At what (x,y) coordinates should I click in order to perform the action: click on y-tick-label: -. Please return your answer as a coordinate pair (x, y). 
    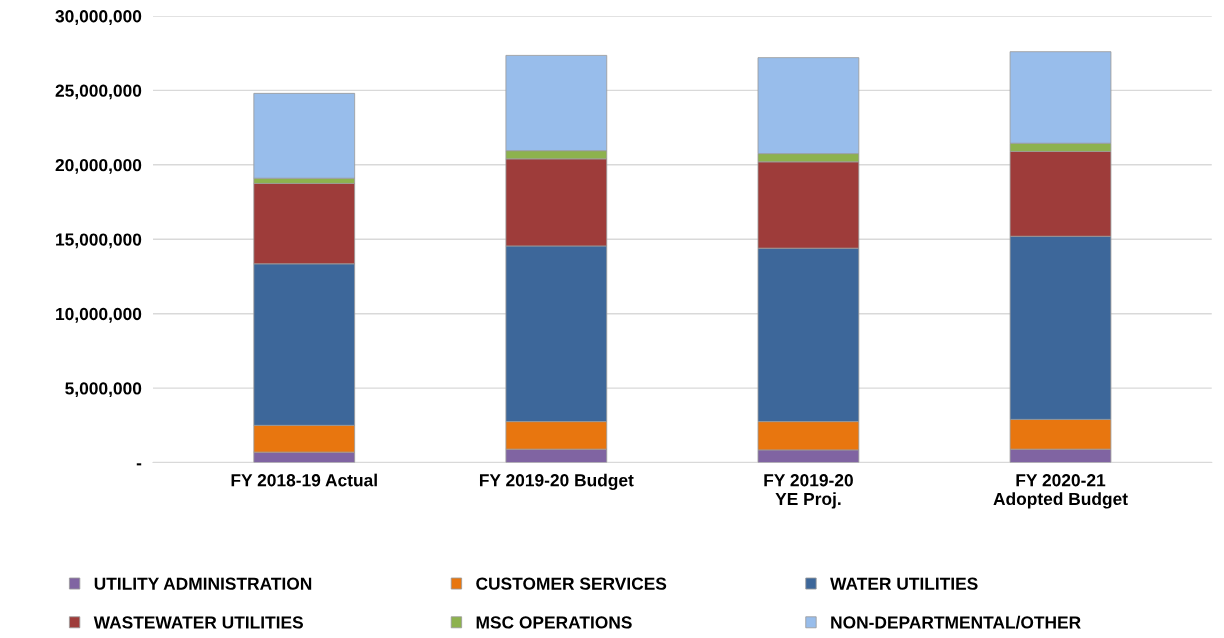
    Looking at the image, I should click on (139, 464).